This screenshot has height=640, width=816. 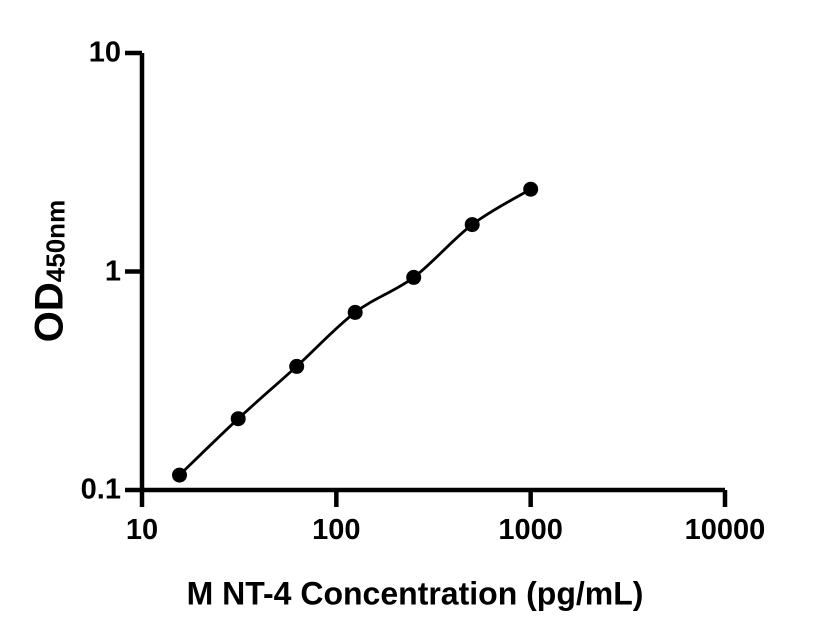 I want to click on y-tick-label-1: 1, so click(x=112, y=271).